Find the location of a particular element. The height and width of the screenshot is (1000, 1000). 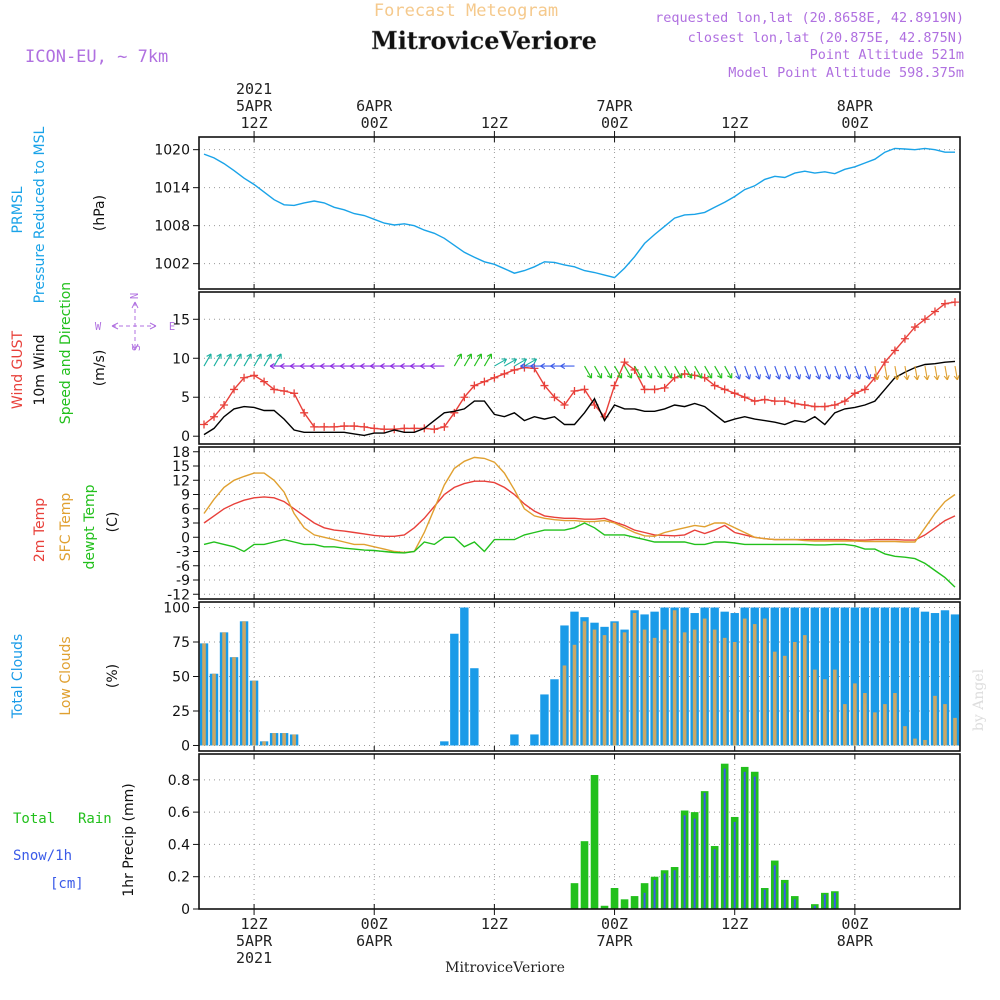

top-time-label: 2021 is located at coordinates (254, 89).